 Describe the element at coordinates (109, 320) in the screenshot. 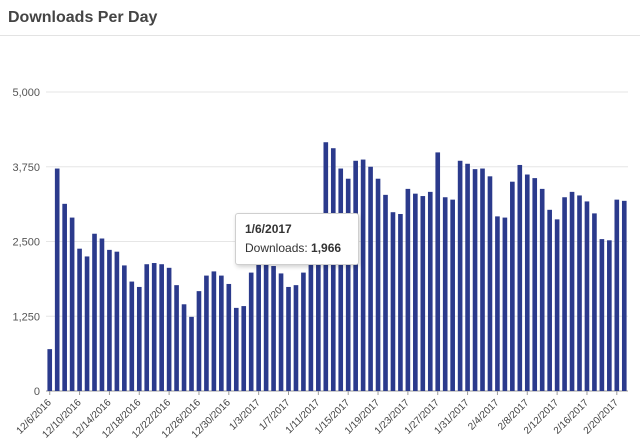

I see `bar: 12/14/2016: 2360` at that location.